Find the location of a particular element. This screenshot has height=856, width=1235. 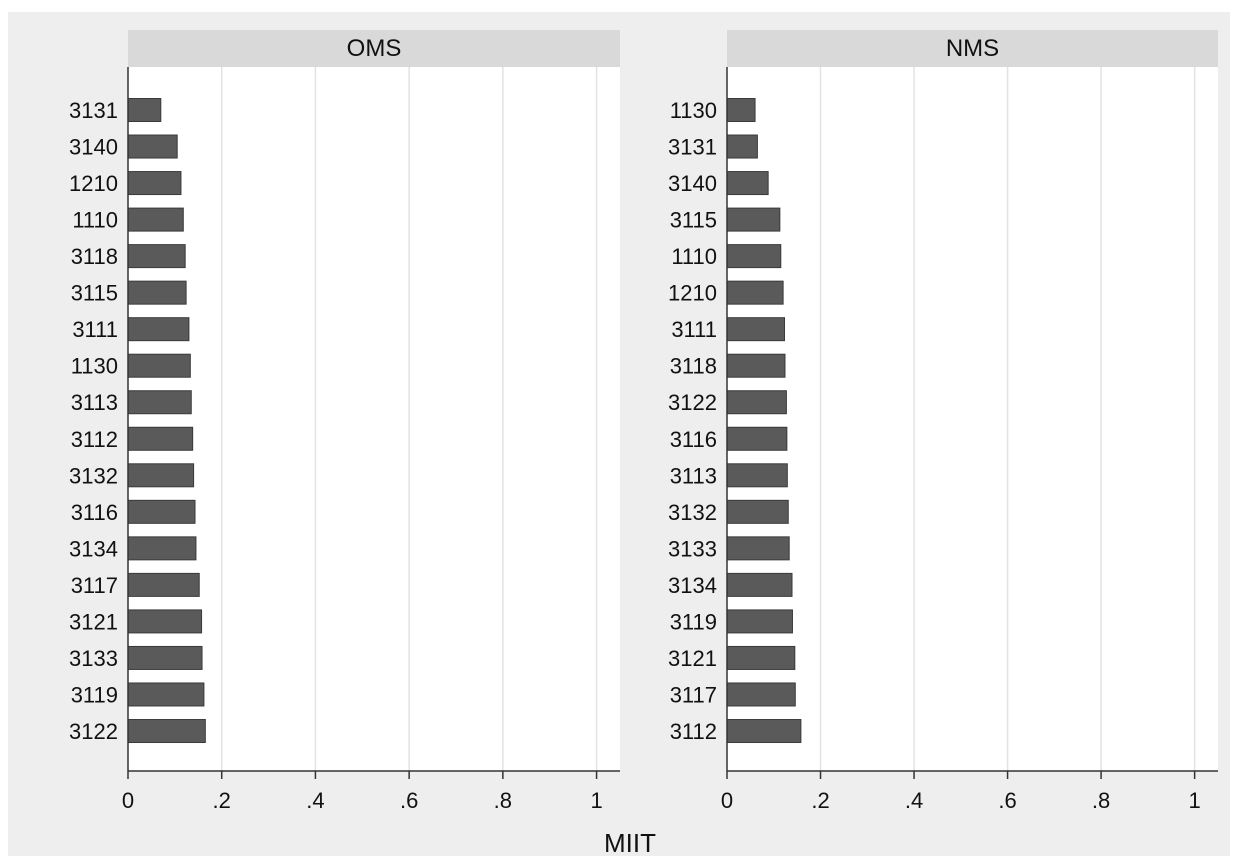

panel-title: NMS is located at coordinates (972, 48).